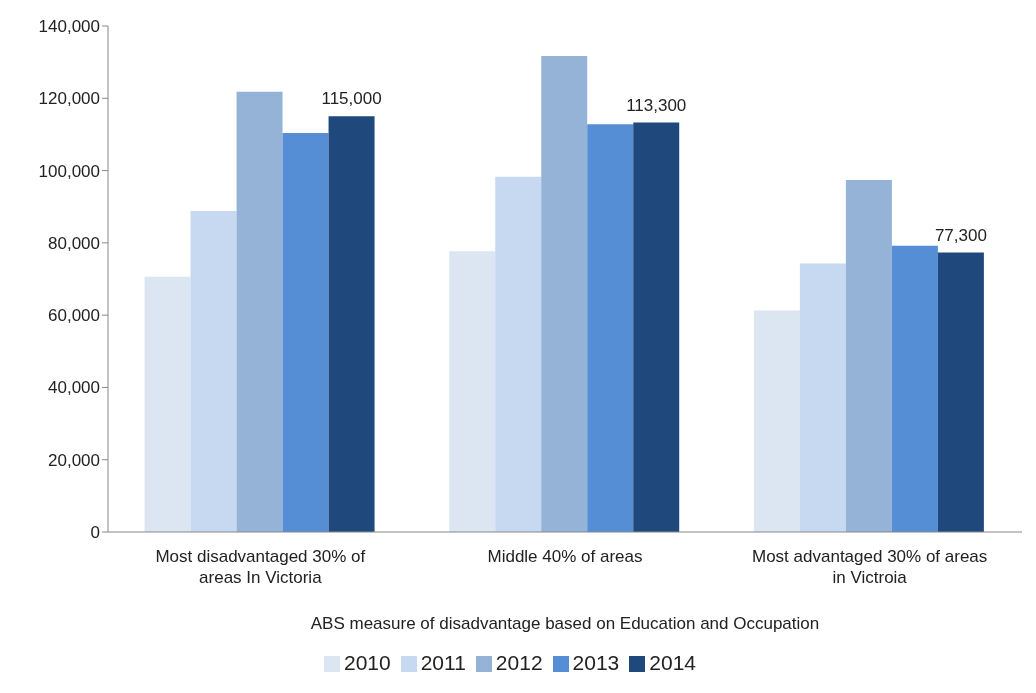 The image size is (1036, 693). What do you see at coordinates (596, 662) in the screenshot?
I see `legend-label: 2013` at bounding box center [596, 662].